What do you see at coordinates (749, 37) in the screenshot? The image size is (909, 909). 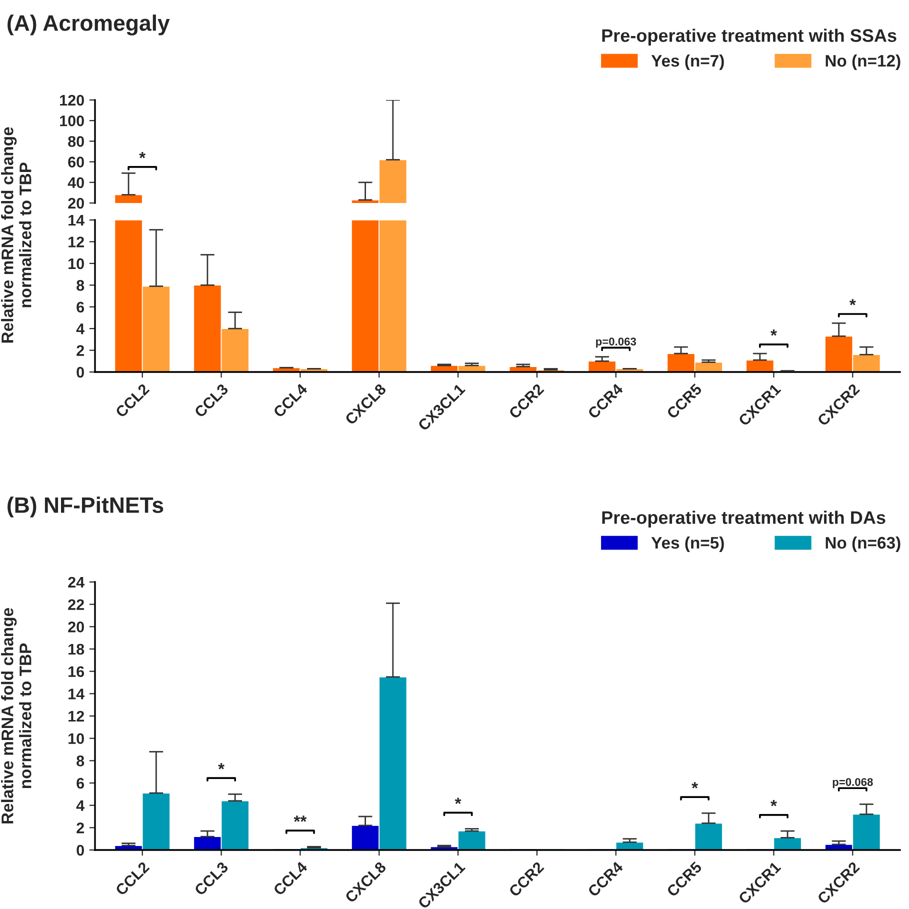 I see `legend-title: Pre-operative treatment with SSAs` at bounding box center [749, 37].